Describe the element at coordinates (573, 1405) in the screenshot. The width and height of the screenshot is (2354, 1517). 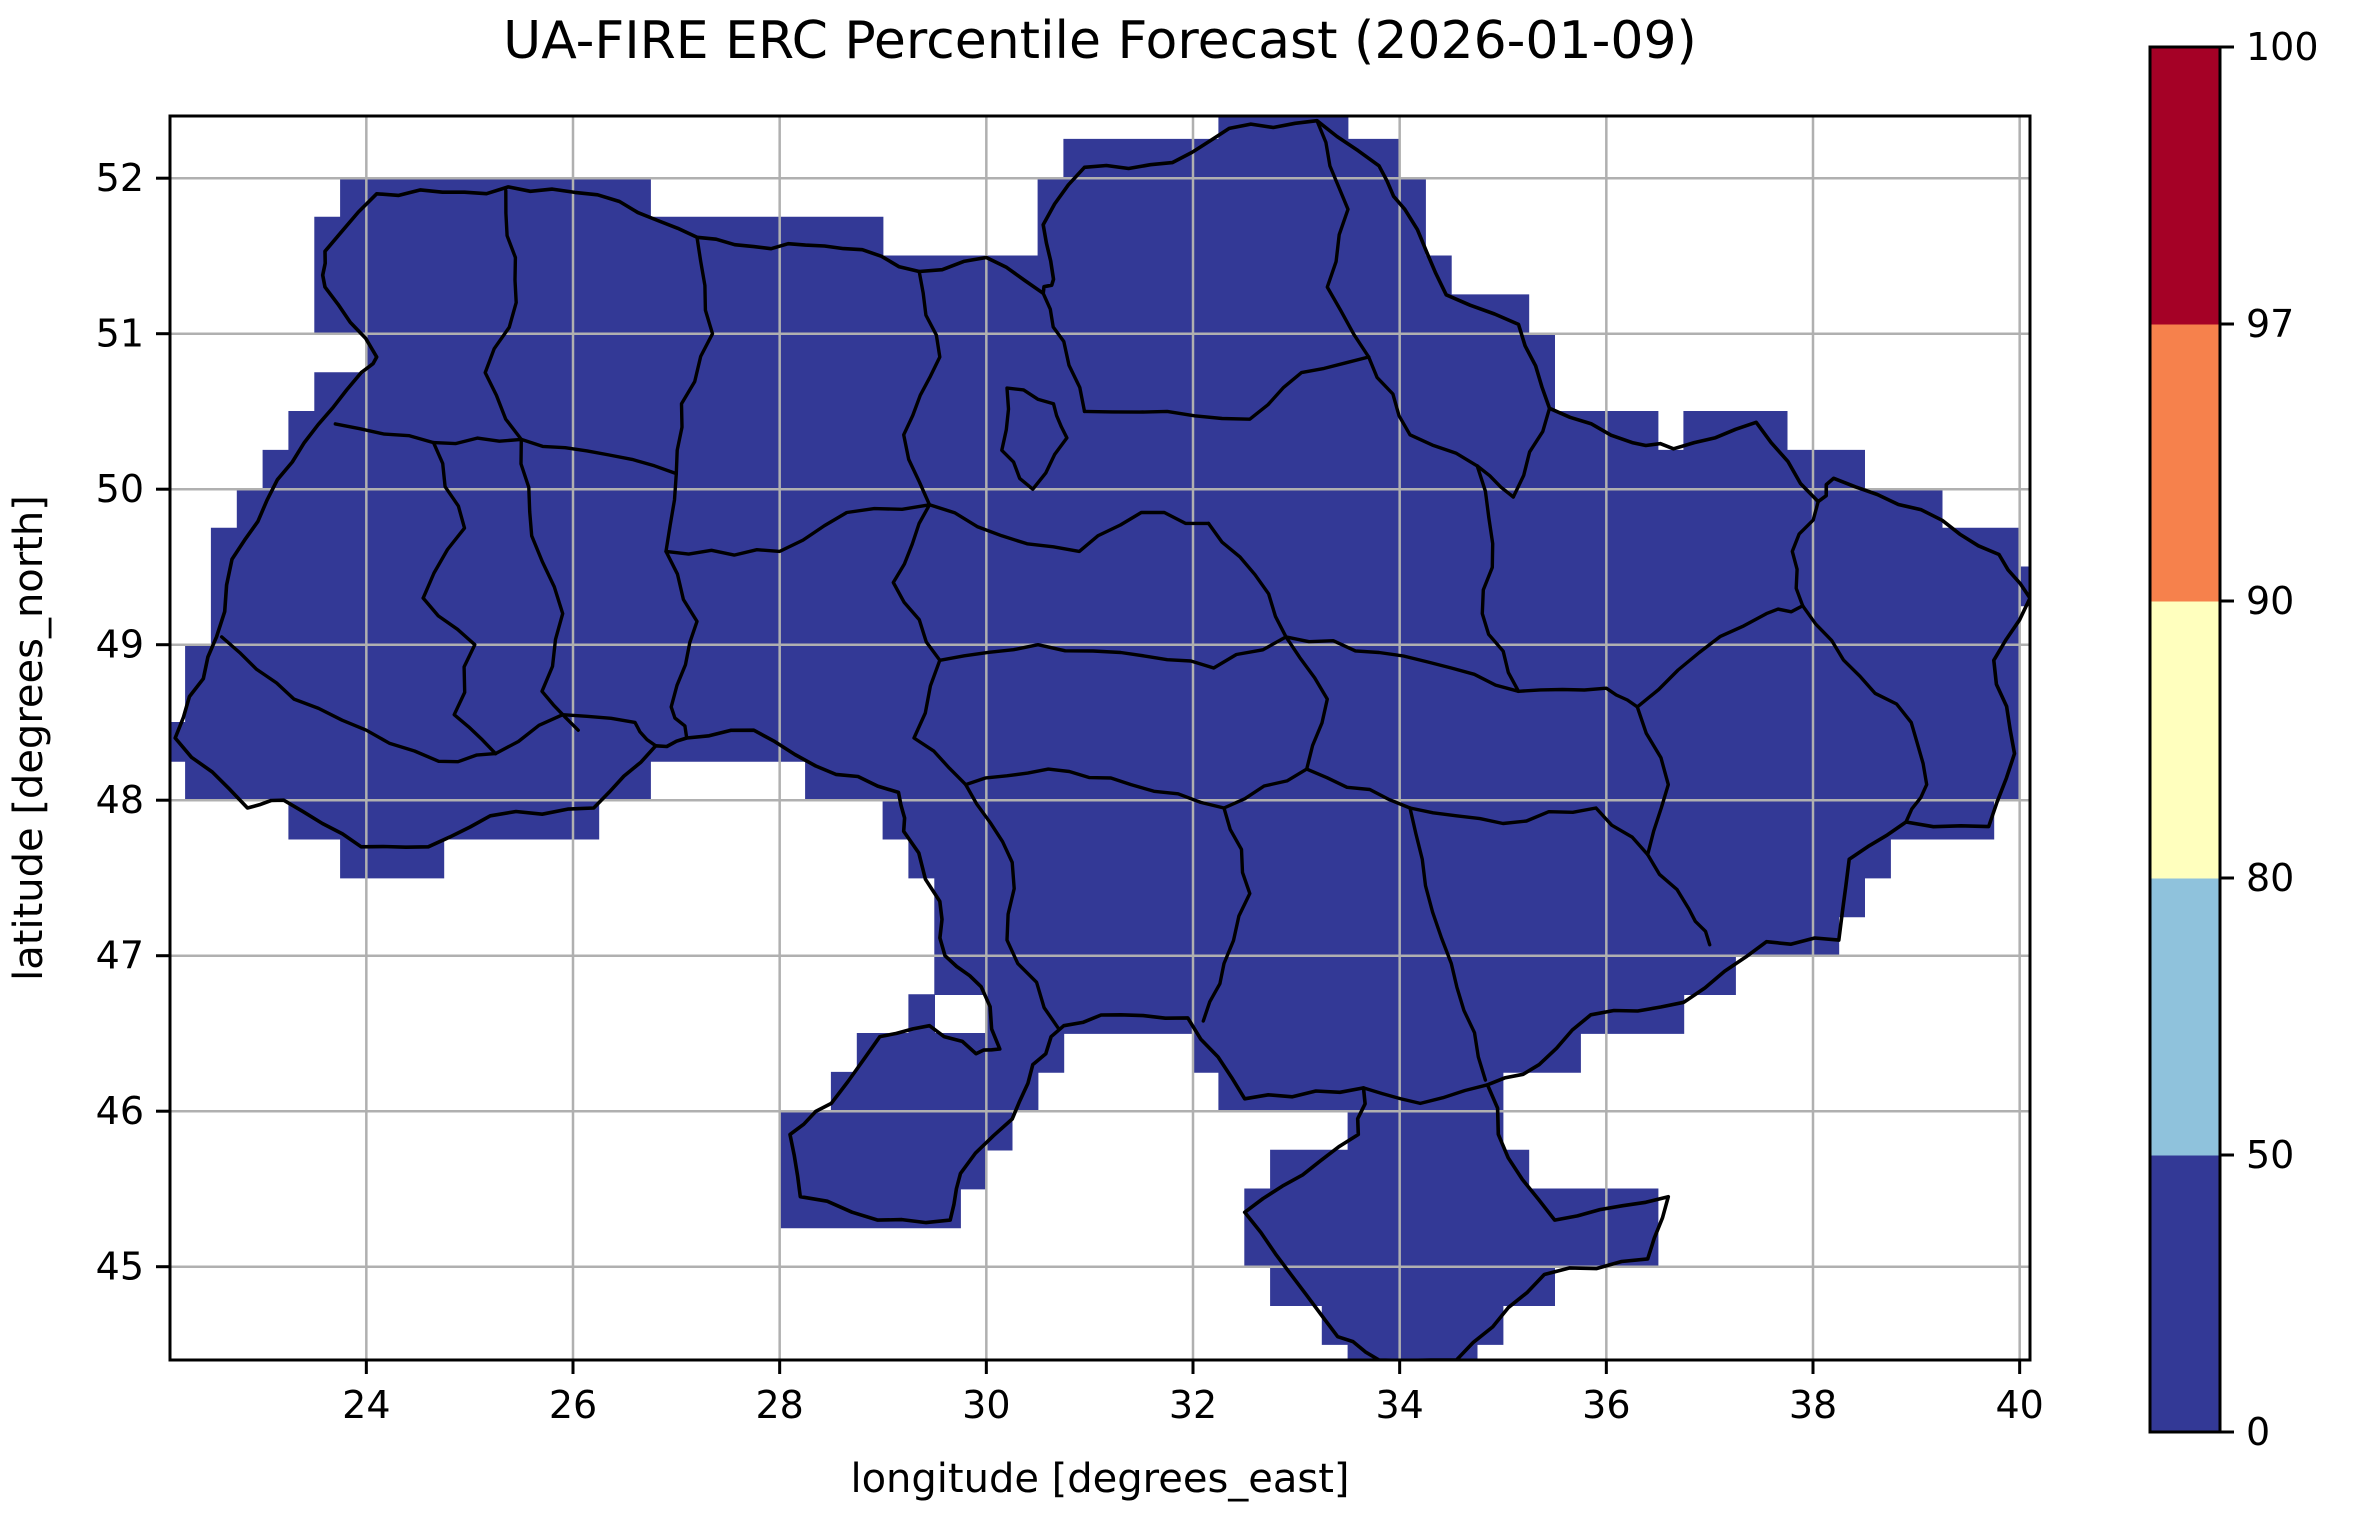
I see `x-tick-label-26: 26` at that location.